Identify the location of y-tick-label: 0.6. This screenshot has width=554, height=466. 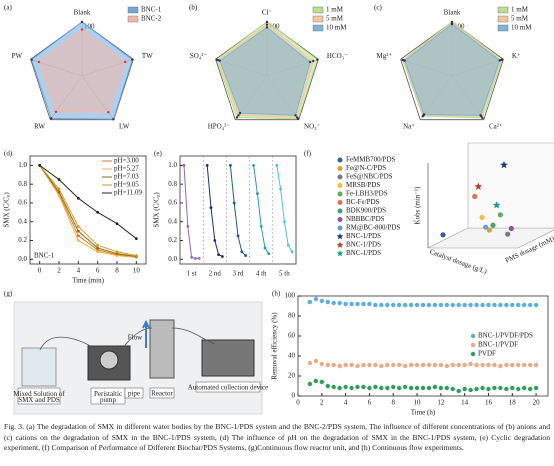
(172, 203).